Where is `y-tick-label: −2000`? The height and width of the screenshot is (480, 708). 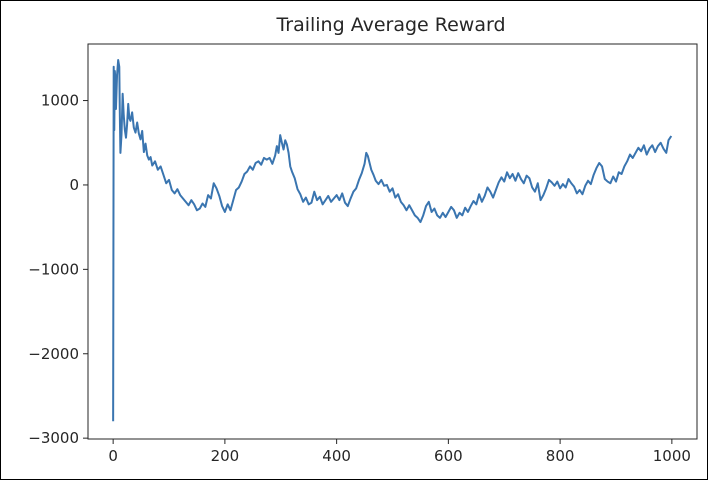
y-tick-label: −2000 is located at coordinates (53, 354).